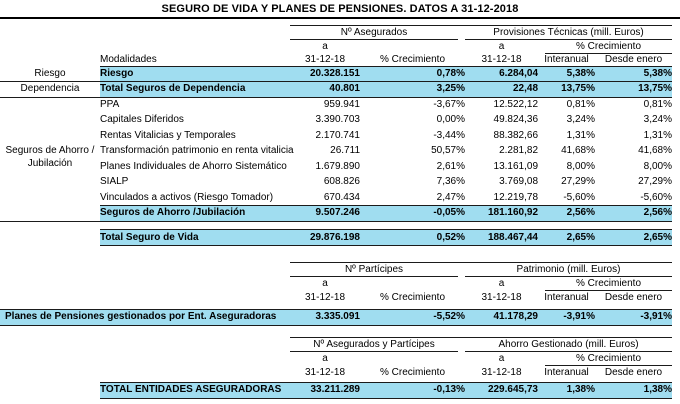 The image size is (680, 404). What do you see at coordinates (516, 197) in the screenshot?
I see `provisions-value: 12.219,78` at bounding box center [516, 197].